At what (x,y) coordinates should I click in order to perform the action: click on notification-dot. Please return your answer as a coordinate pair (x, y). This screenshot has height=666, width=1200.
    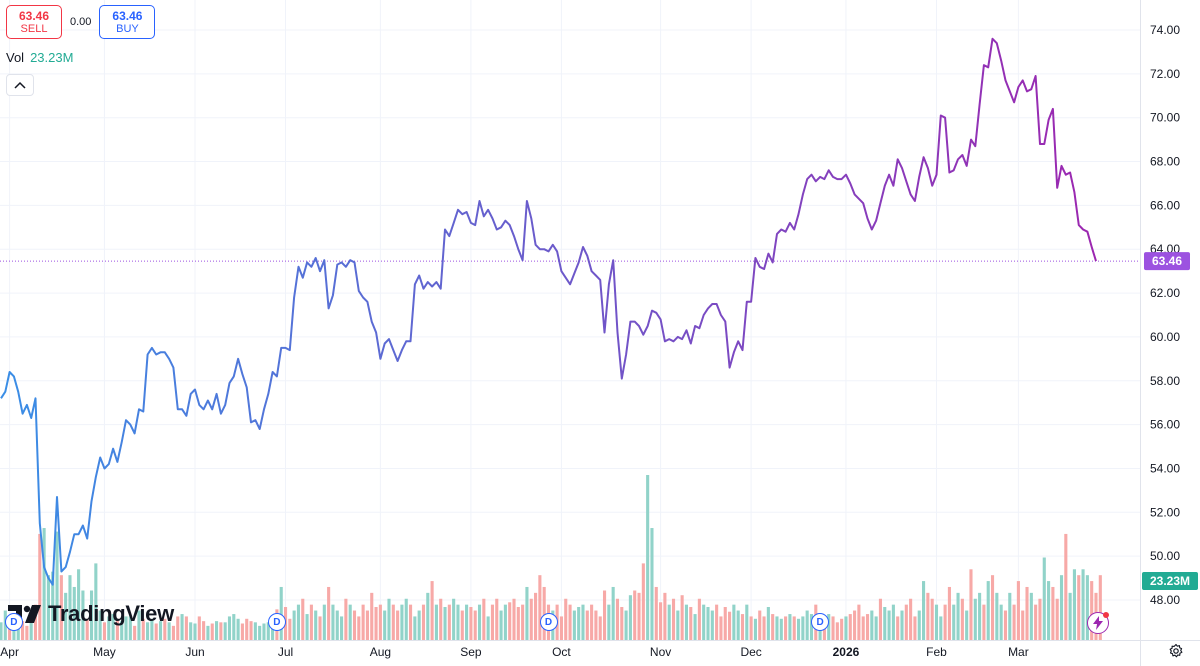
    Looking at the image, I should click on (1106, 615).